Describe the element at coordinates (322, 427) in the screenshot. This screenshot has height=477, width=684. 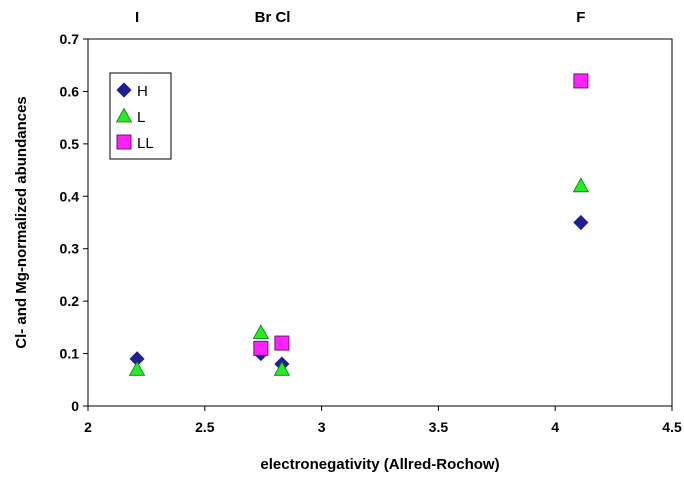
I see `x-tick-label: 3` at that location.